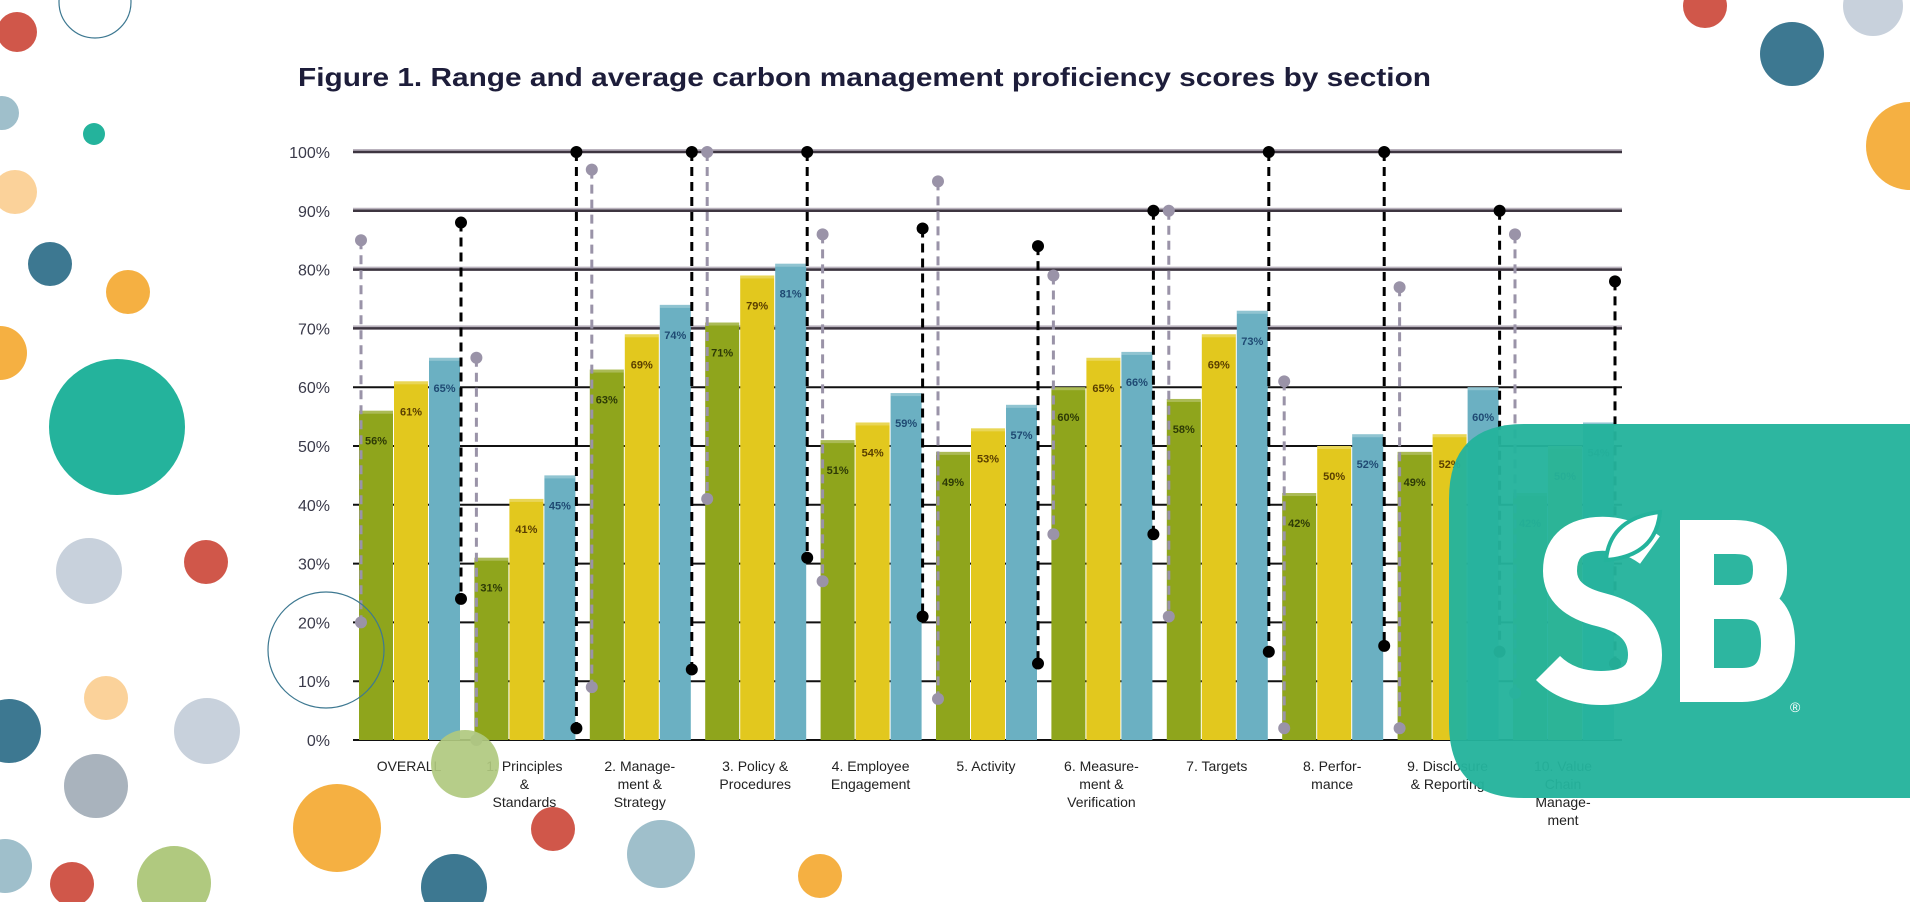 Image resolution: width=1910 pixels, height=902 pixels. What do you see at coordinates (411, 412) in the screenshot?
I see `data-label: 61%` at bounding box center [411, 412].